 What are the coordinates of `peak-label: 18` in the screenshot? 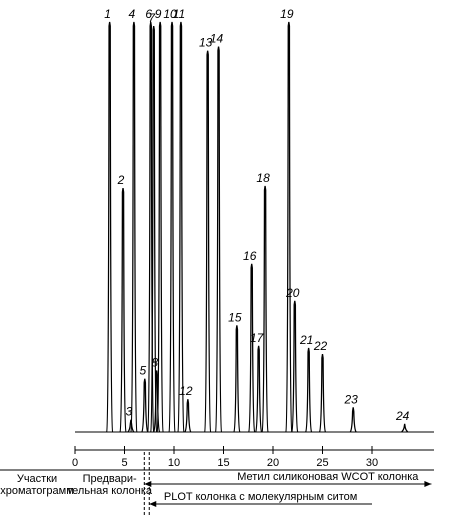 It's located at (263, 178).